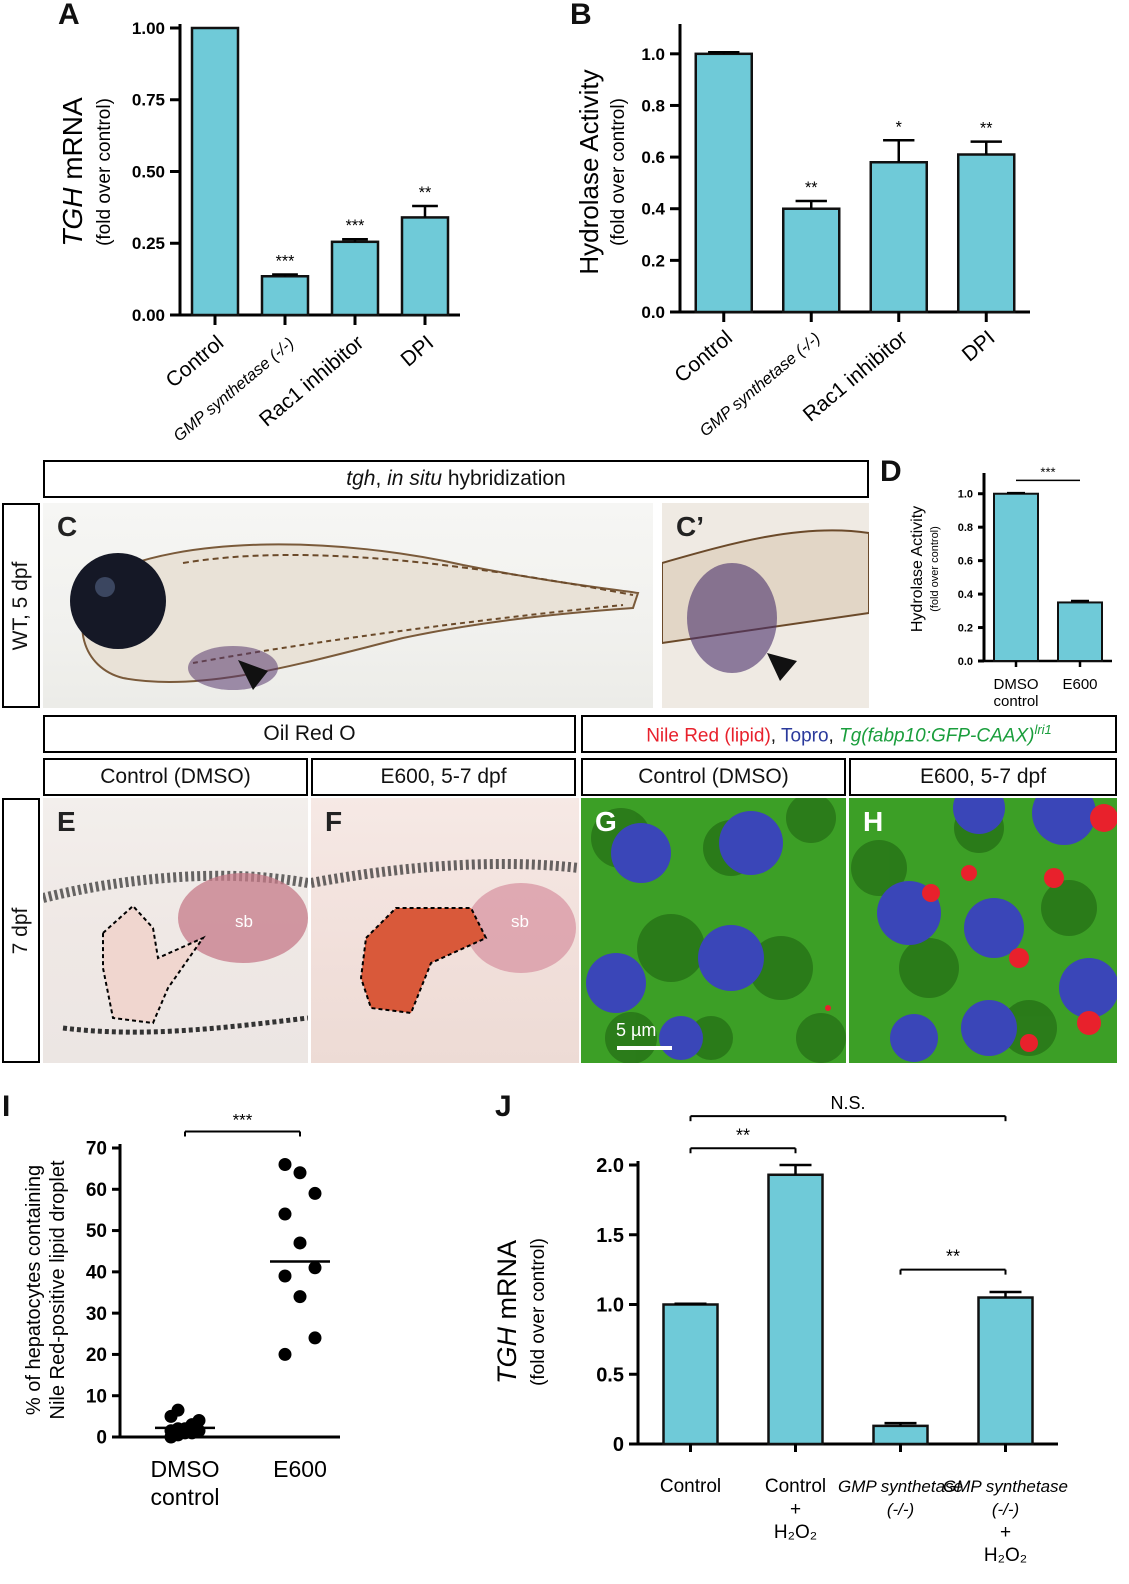 This screenshot has width=1129, height=1584. I want to click on swim-bladder-label-e: sb, so click(244, 921).